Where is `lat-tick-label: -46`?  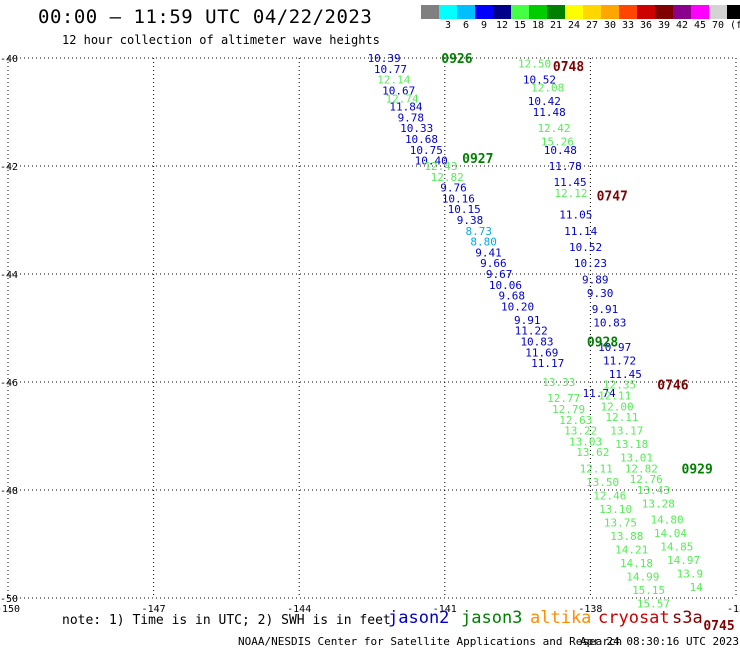
lat-tick-label: -46 is located at coordinates (9, 383).